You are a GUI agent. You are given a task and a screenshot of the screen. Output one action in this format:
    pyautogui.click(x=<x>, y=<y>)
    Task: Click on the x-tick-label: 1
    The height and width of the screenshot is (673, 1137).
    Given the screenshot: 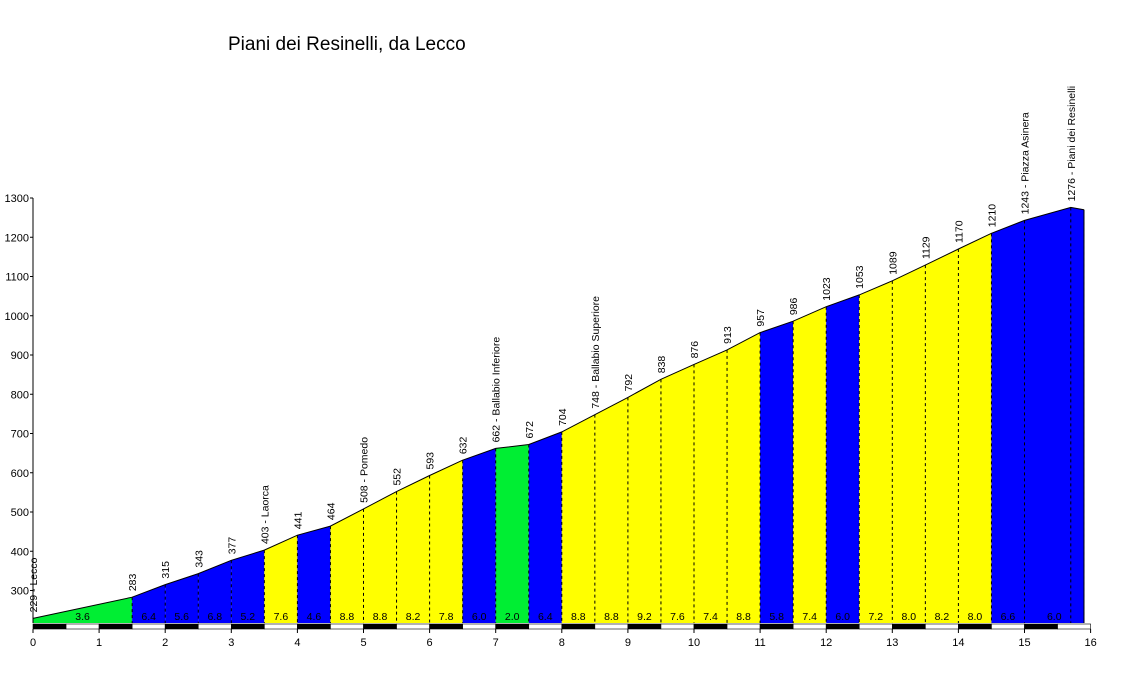 What is the action you would take?
    pyautogui.click(x=99, y=643)
    